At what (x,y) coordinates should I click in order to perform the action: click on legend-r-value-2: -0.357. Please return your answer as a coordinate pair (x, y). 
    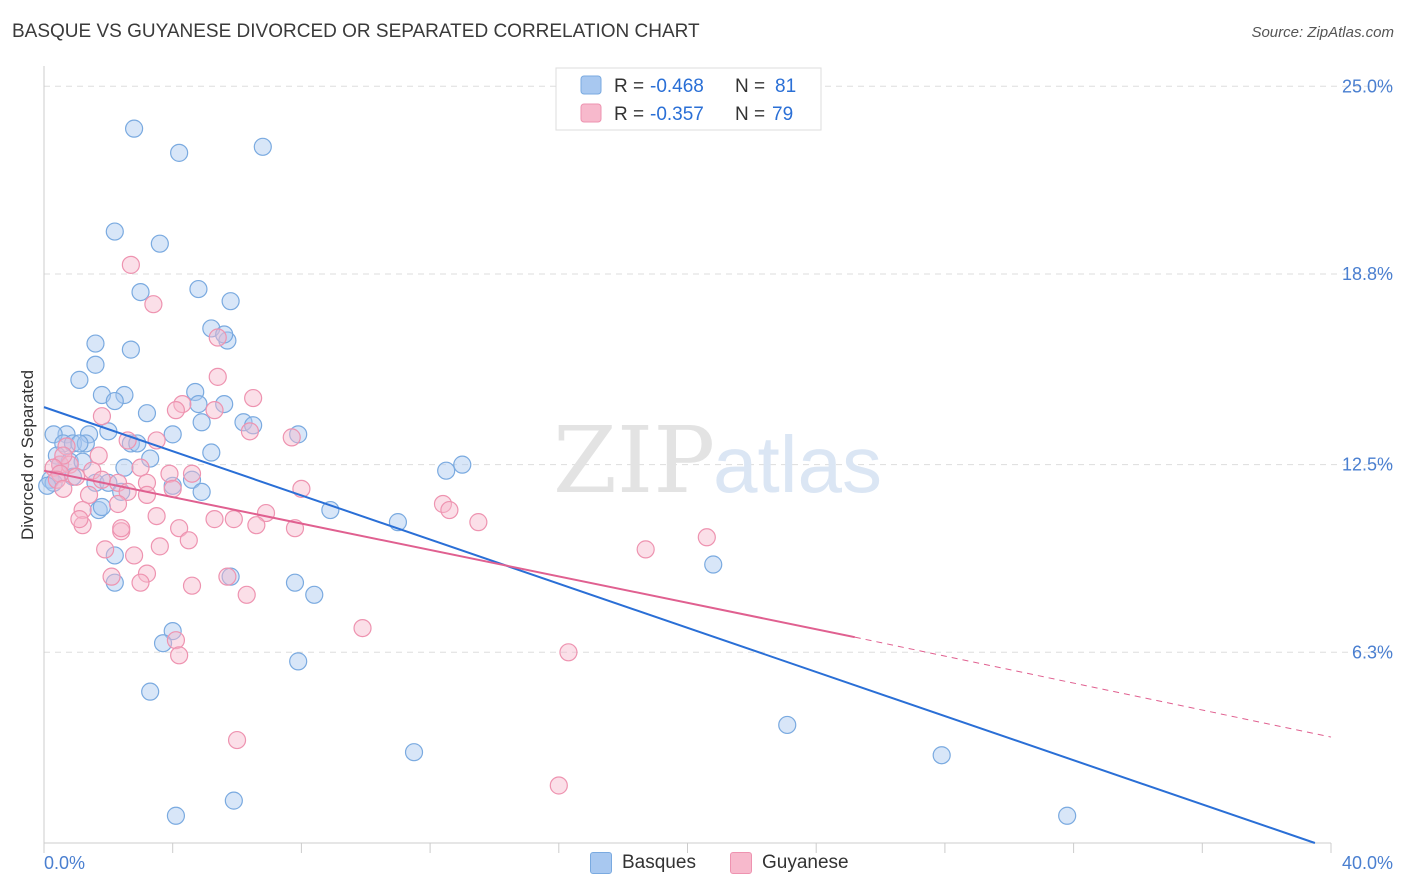
    Looking at the image, I should click on (677, 114).